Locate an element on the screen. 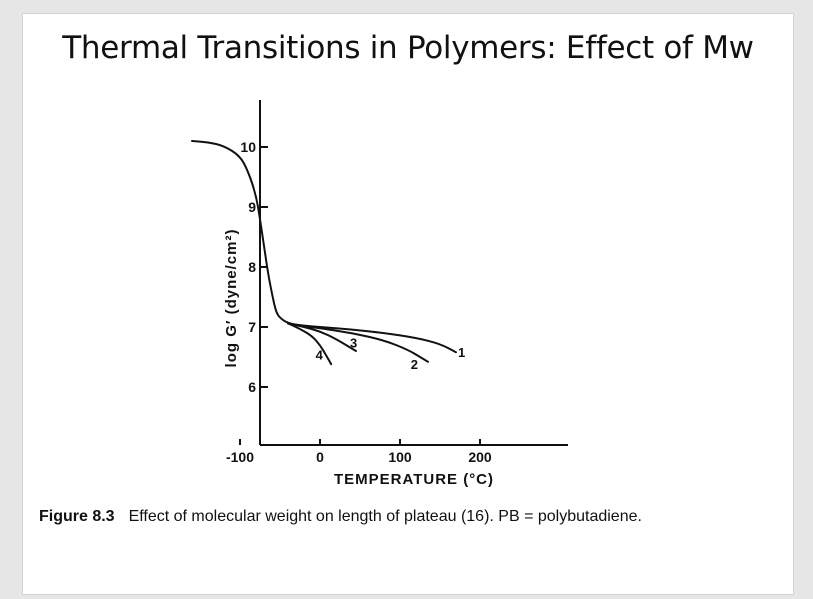 This screenshot has height=599, width=813. y-tick-label: 9 is located at coordinates (252, 207).